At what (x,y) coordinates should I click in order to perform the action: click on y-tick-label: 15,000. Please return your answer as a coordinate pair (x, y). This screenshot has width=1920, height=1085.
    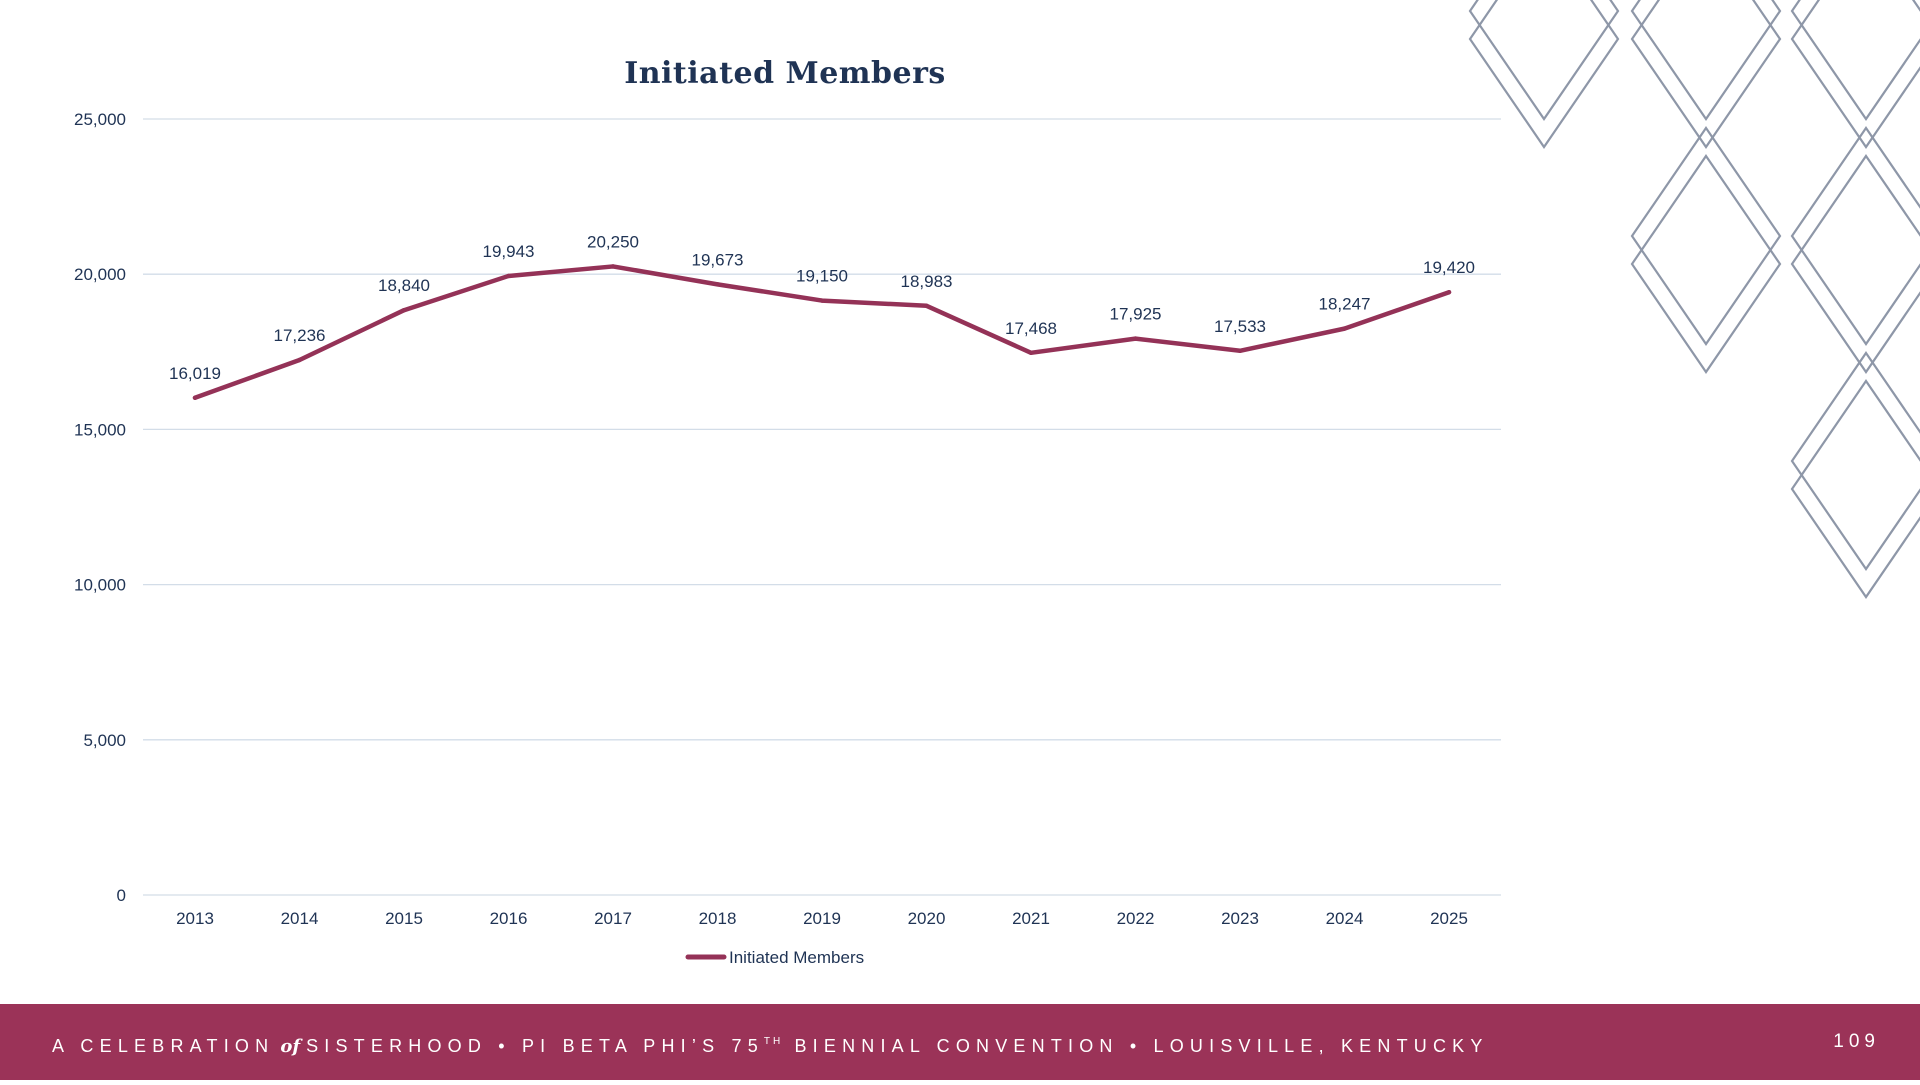
    Looking at the image, I should click on (100, 429).